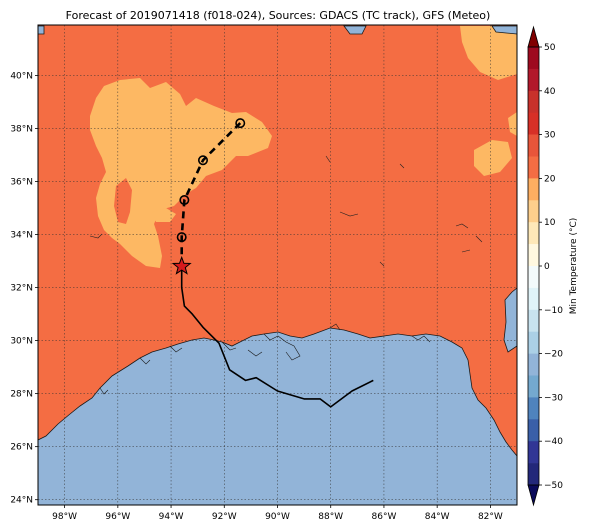 Image resolution: width=592 pixels, height=529 pixels. What do you see at coordinates (21, 448) in the screenshot?
I see `lat-tick-label: 26°N` at bounding box center [21, 448].